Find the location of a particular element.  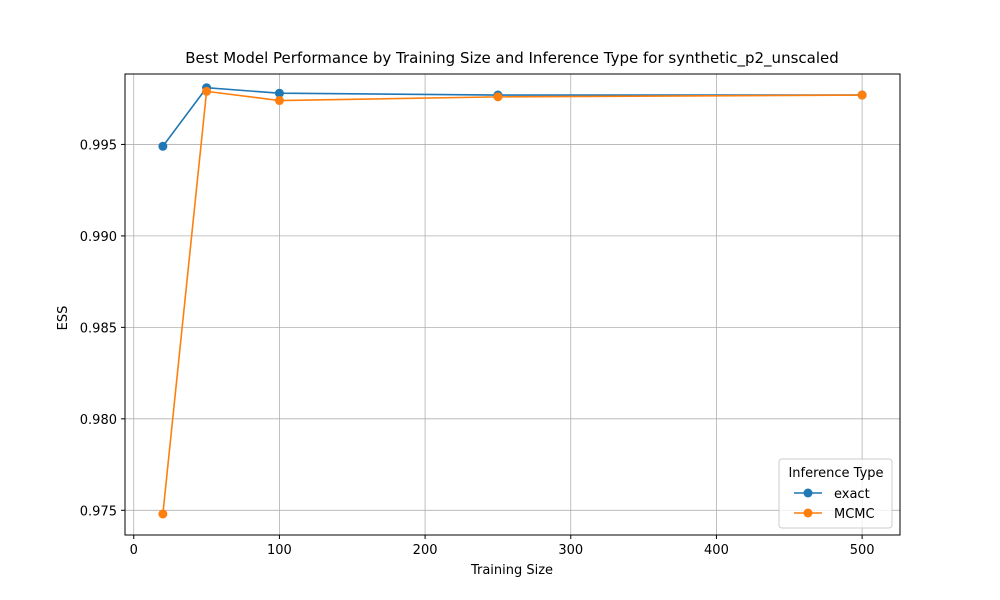

legend-title: Inference Type is located at coordinates (835, 473).